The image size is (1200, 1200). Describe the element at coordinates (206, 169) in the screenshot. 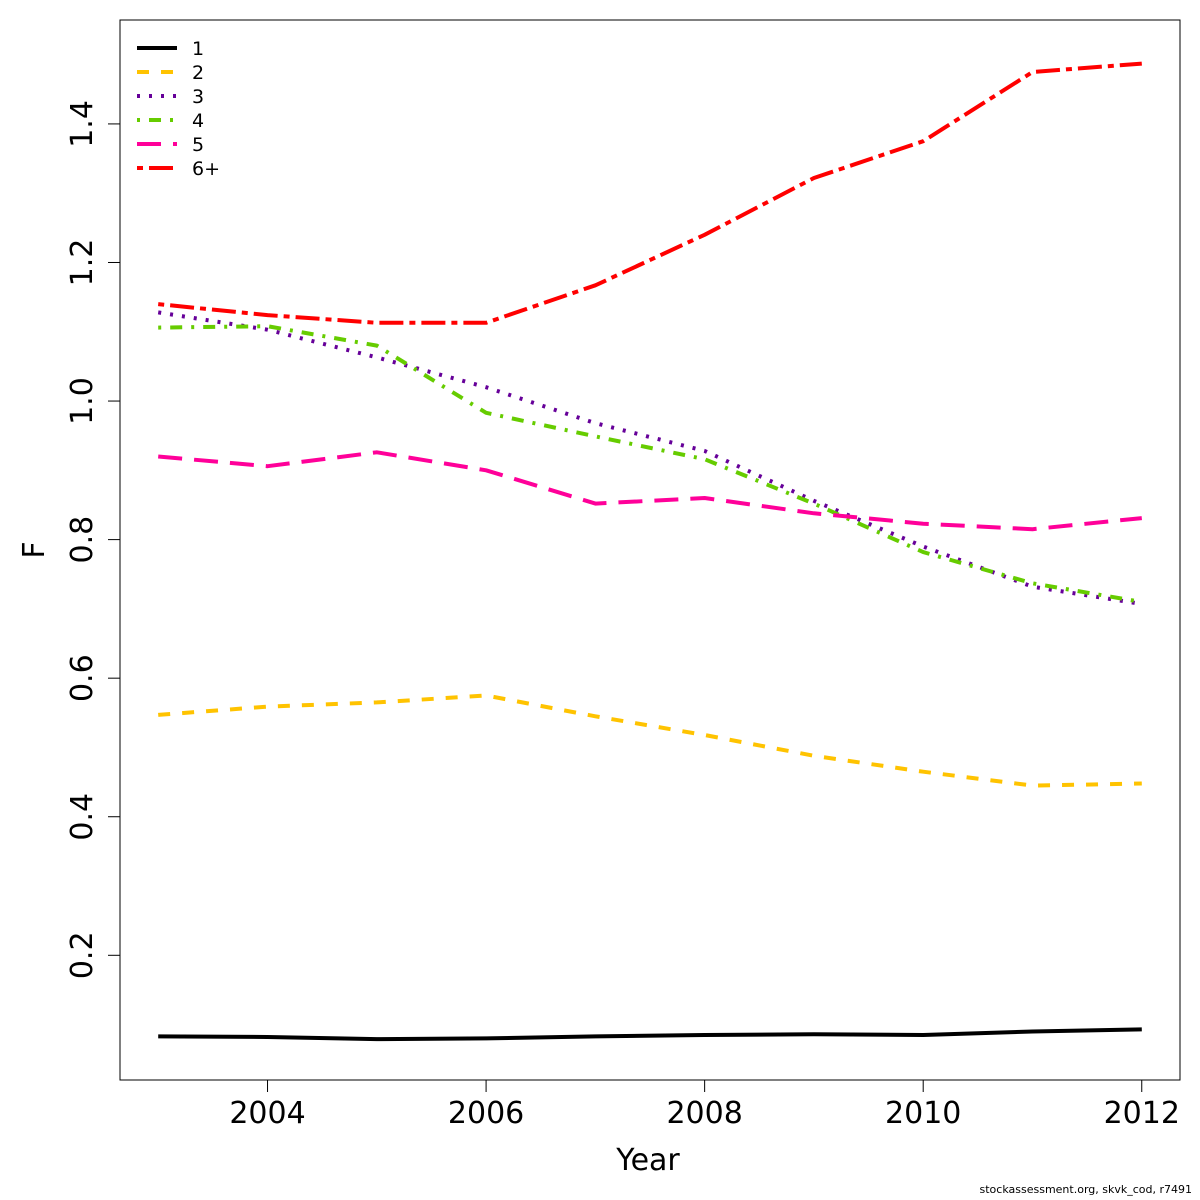

I see `legend-label: 6+` at that location.